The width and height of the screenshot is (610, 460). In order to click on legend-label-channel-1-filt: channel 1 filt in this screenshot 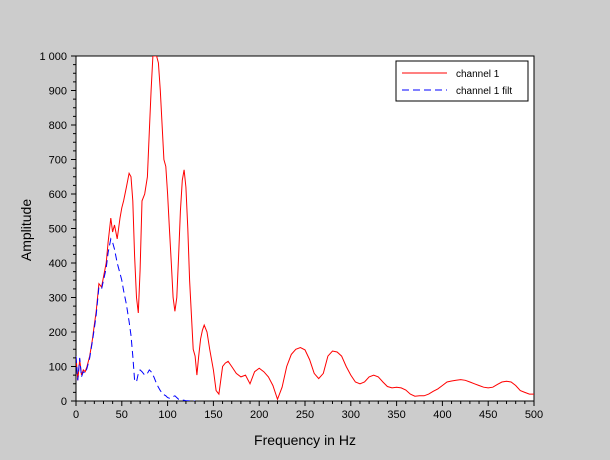, I will do `click(484, 91)`.